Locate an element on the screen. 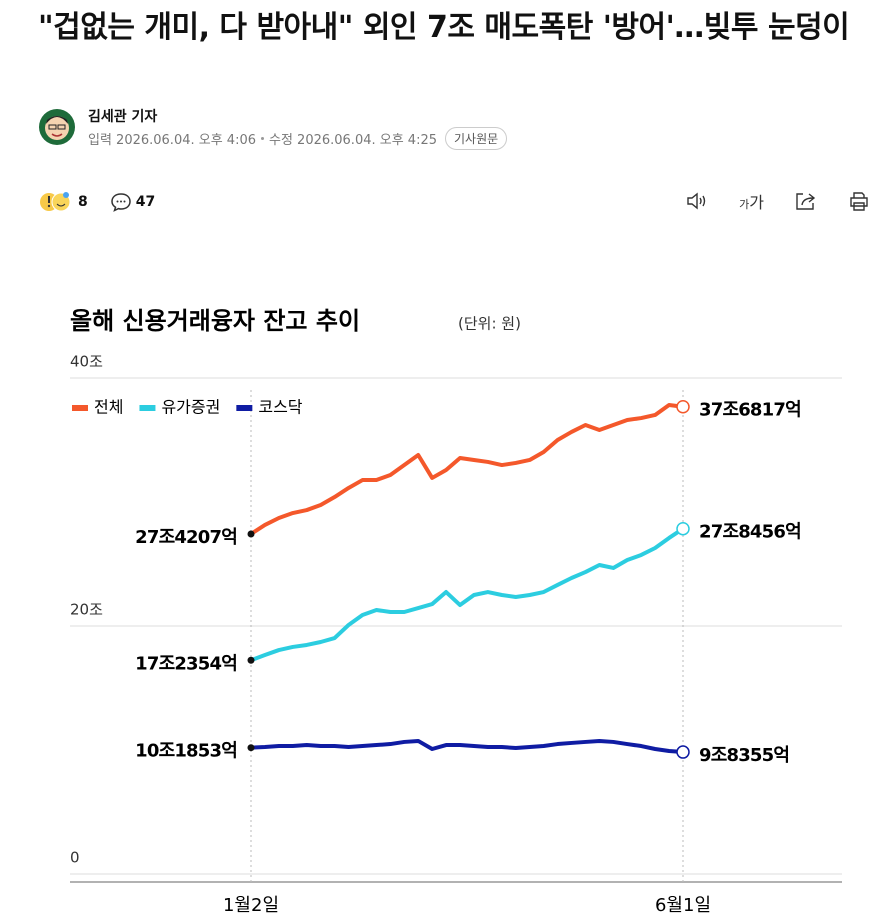  y-tick-label: 20조 is located at coordinates (86, 610).